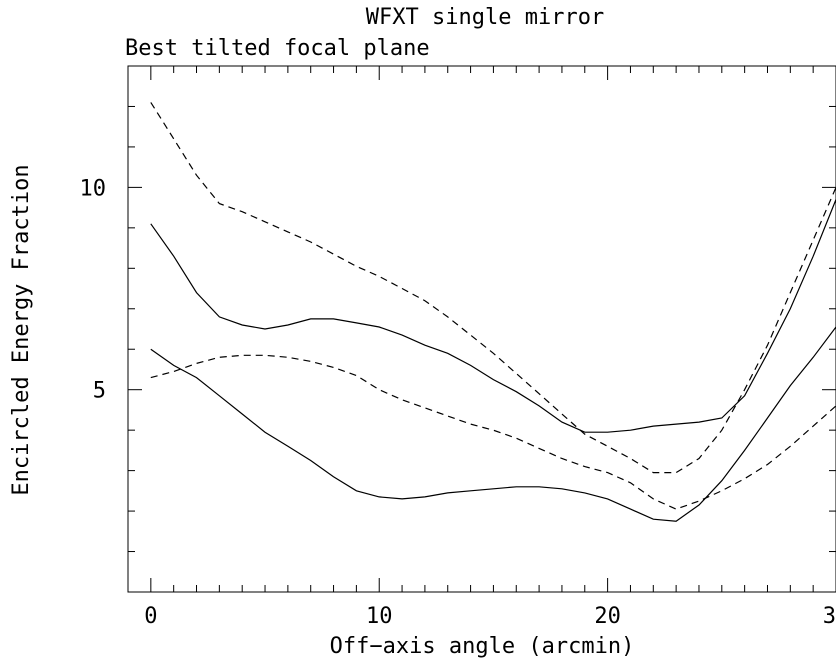 The height and width of the screenshot is (660, 836). What do you see at coordinates (485, 17) in the screenshot?
I see `chart-title: WFXT single mirror` at bounding box center [485, 17].